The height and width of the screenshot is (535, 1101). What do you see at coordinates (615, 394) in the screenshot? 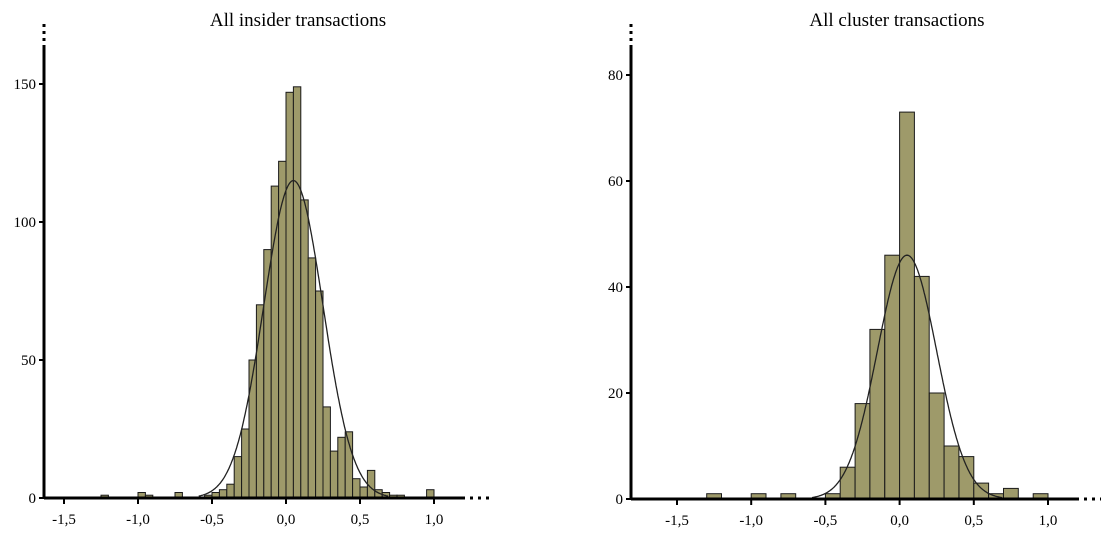
I see `y-tick-label: 20` at bounding box center [615, 394].